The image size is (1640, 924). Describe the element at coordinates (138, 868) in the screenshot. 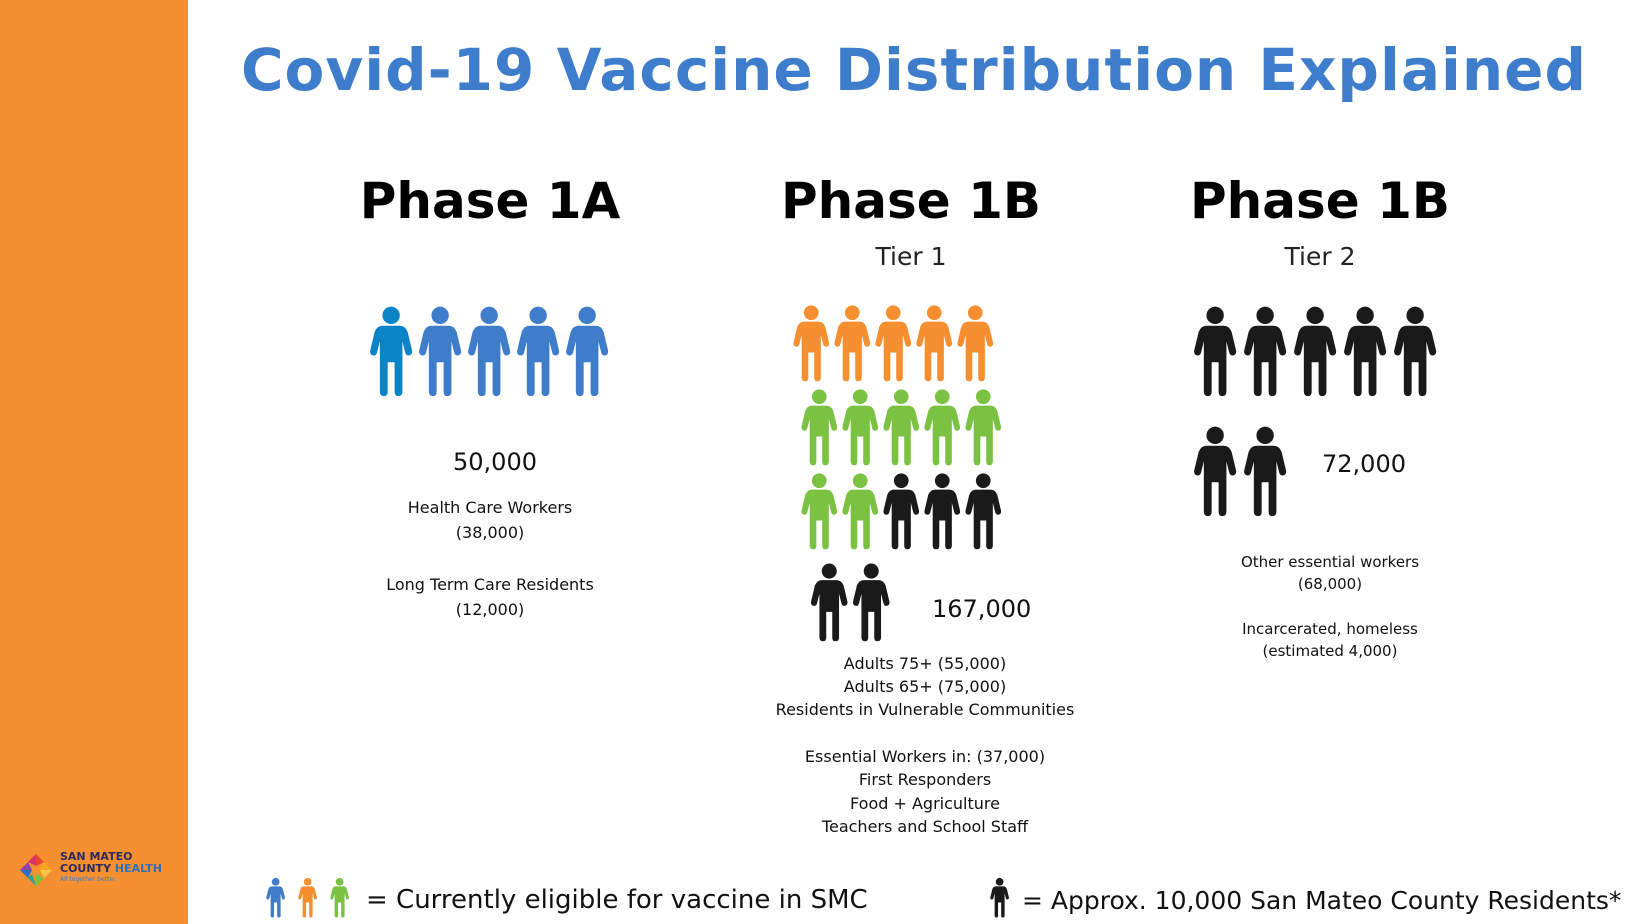

I see `logo-health: HEALTH` at that location.